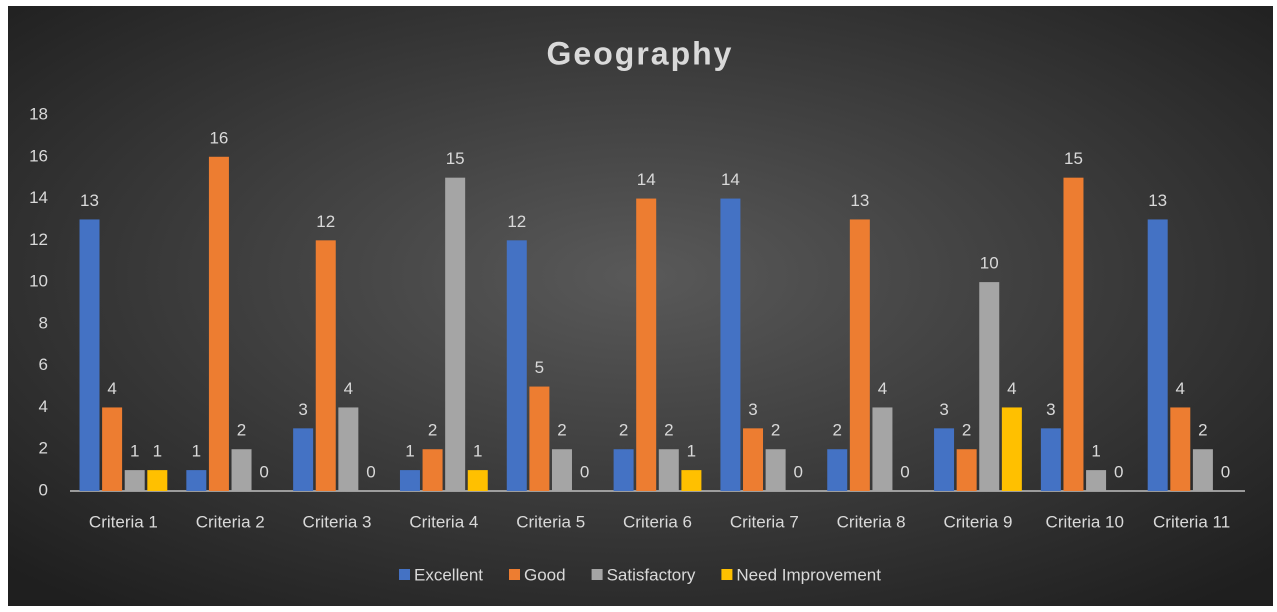 This screenshot has width=1277, height=612. Describe the element at coordinates (230, 521) in the screenshot. I see `x-tick-label: Criteria 2` at that location.